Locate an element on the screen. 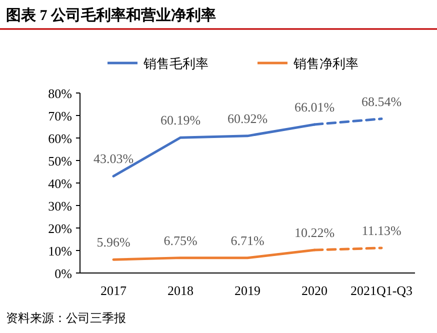  y-tick-label: 0% is located at coordinates (63, 273).